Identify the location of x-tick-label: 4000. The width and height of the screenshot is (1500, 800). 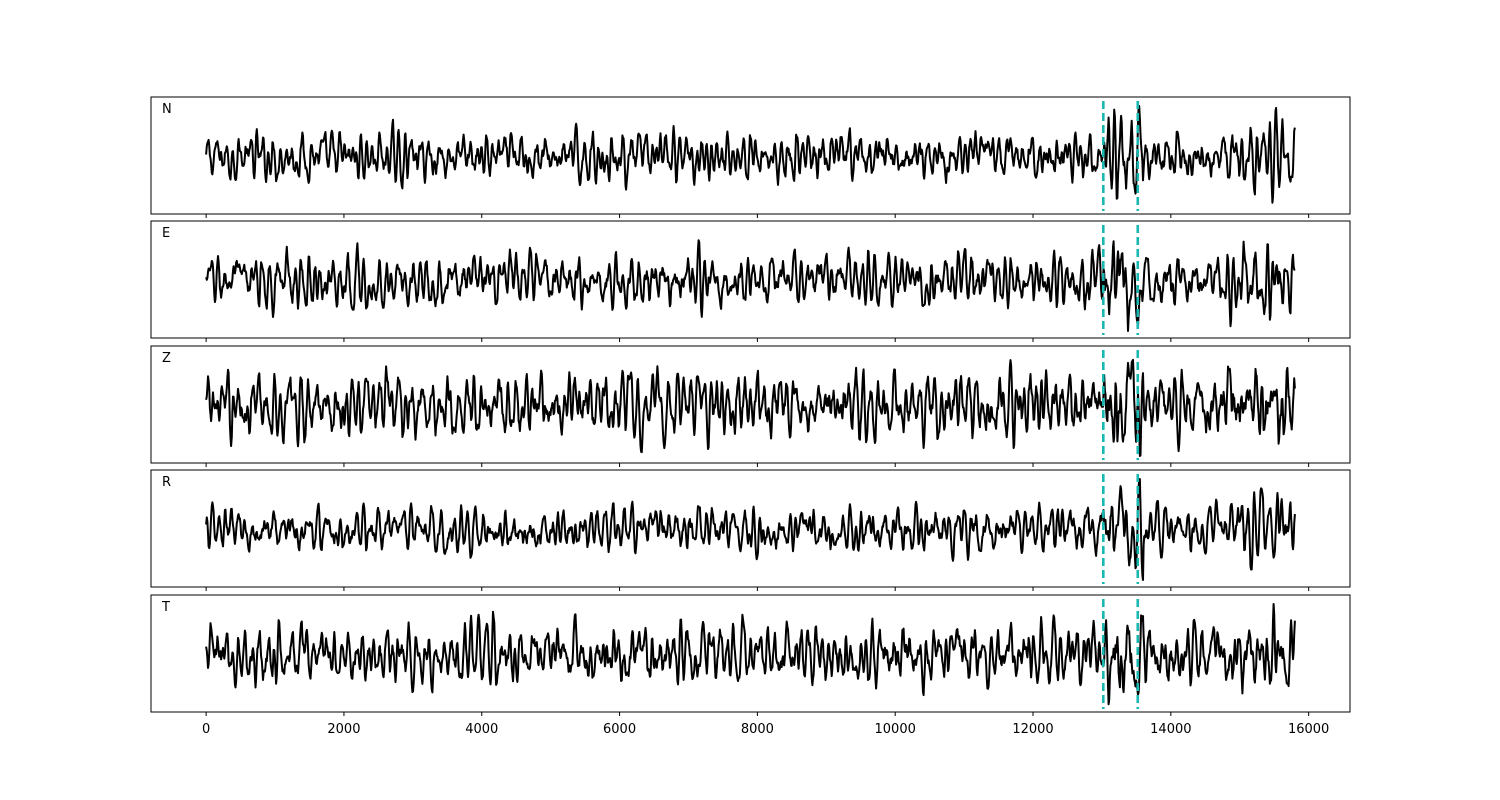
(481, 729).